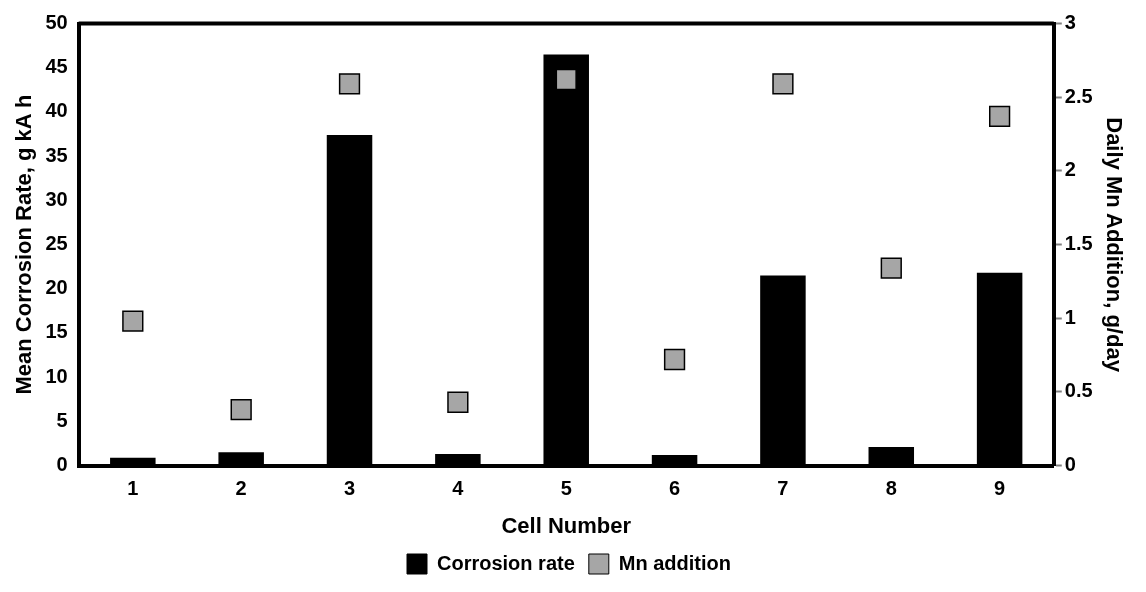 The height and width of the screenshot is (592, 1146). I want to click on y2-tick-label: 0, so click(1070, 464).